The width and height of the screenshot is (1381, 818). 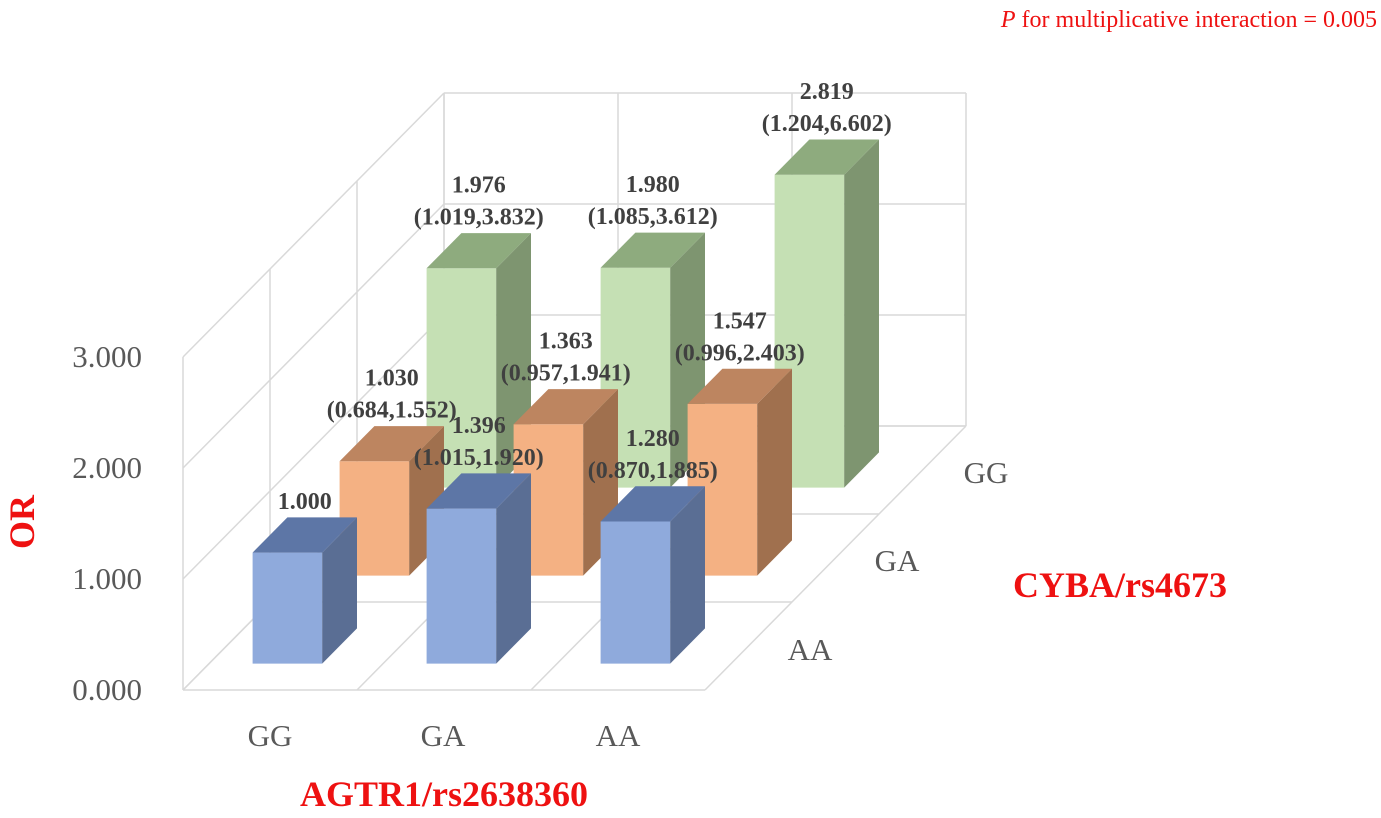 What do you see at coordinates (392, 411) in the screenshot?
I see `confidence-interval: (0.684,1.552)` at bounding box center [392, 411].